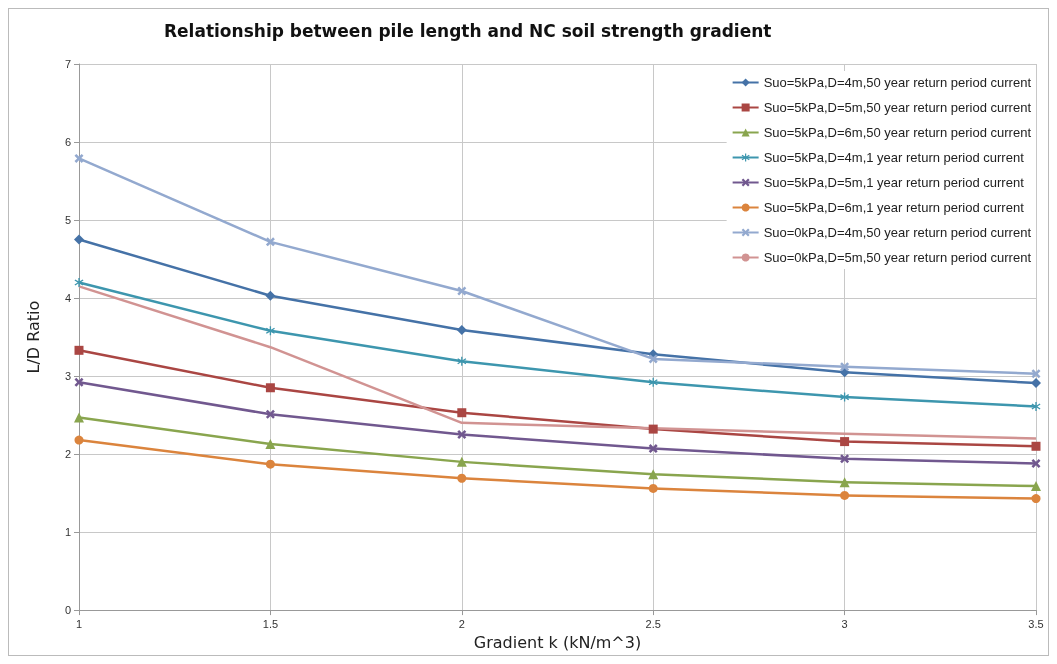 This screenshot has height=664, width=1057. I want to click on y-tick-label: 4, so click(67, 298).